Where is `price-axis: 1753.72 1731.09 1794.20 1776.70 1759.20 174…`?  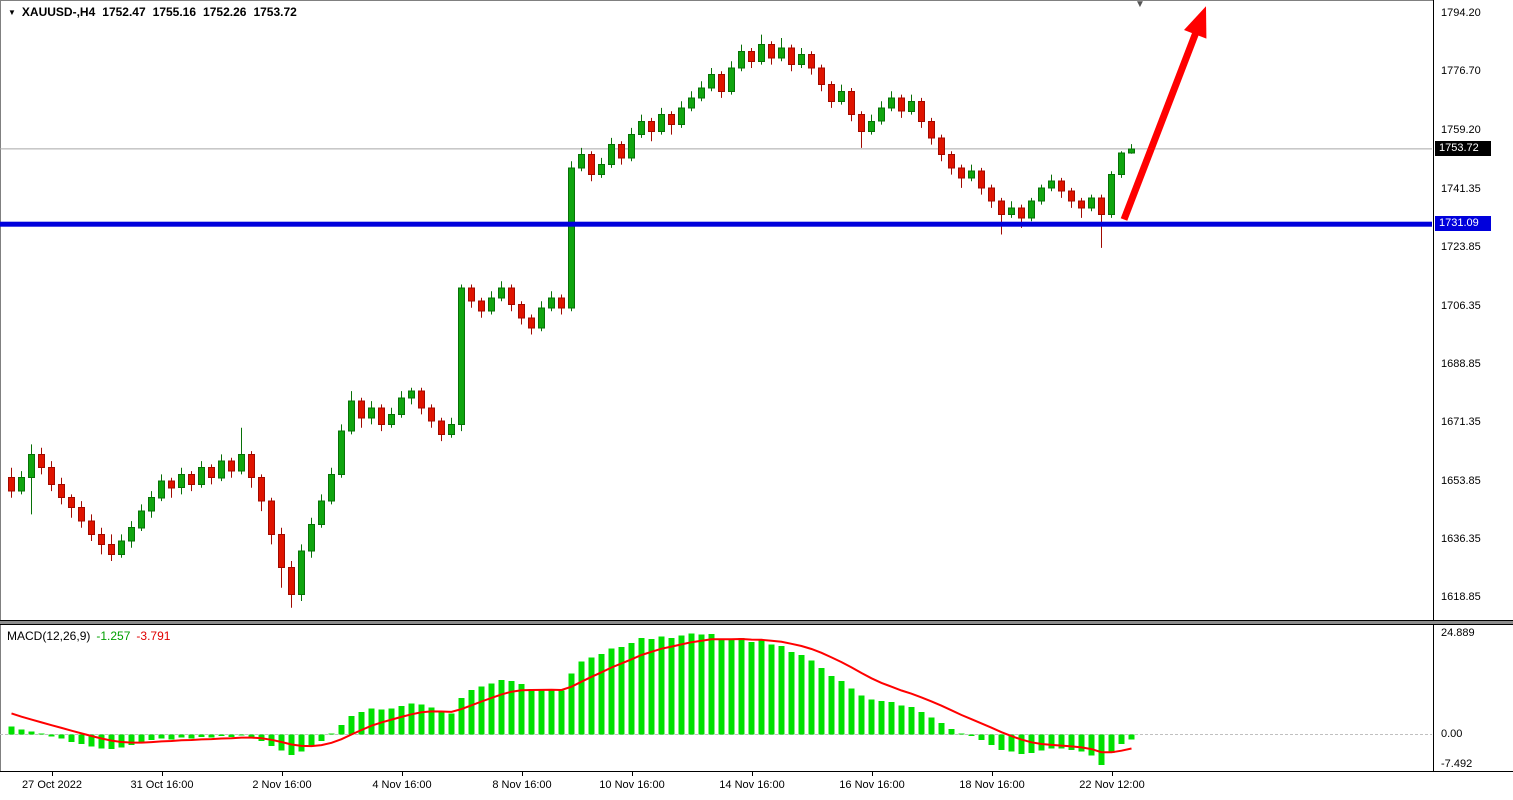
price-axis: 1753.72 1731.09 1794.20 1776.70 1759.20 174… is located at coordinates (1473, 310).